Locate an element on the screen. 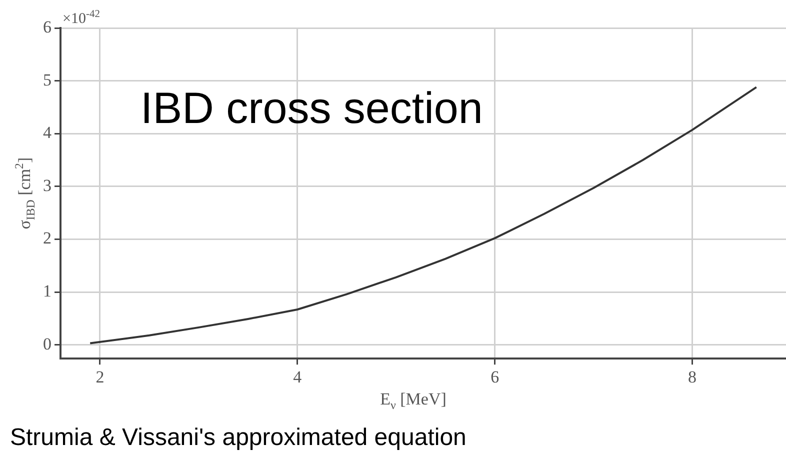 This screenshot has width=786, height=453. x-tick-label: 6 is located at coordinates (495, 376).